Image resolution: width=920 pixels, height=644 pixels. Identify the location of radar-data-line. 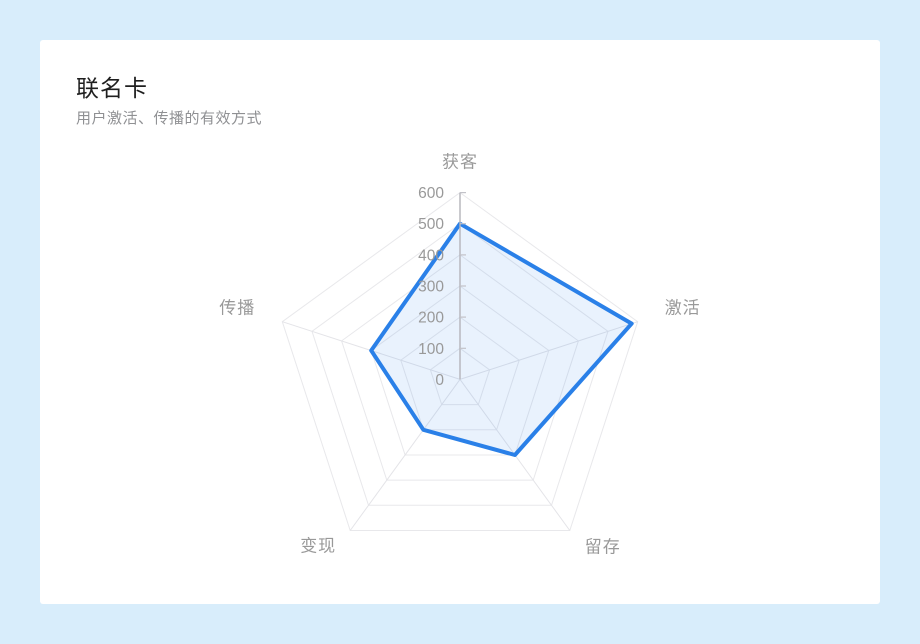
(501, 339).